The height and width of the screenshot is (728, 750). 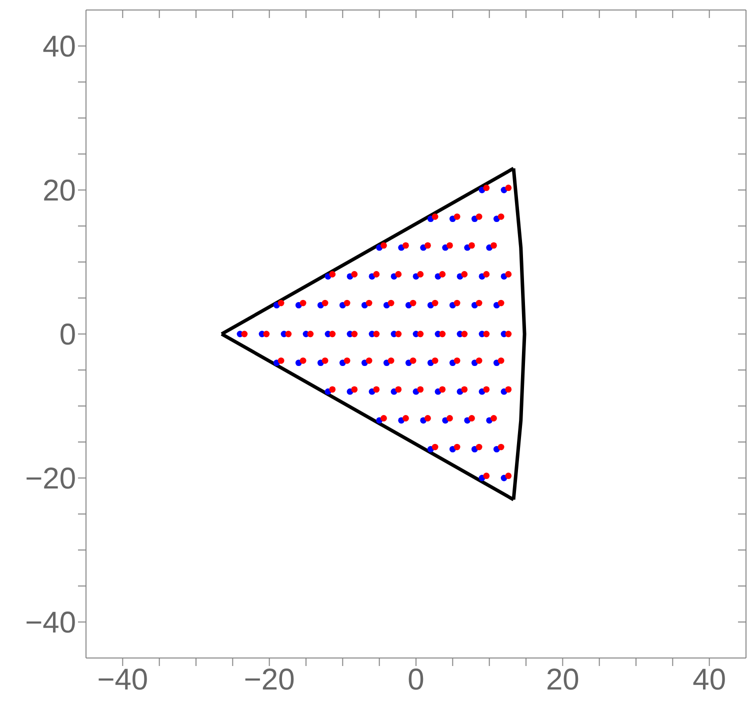 I want to click on y-tick-label: 0, so click(x=67, y=335).